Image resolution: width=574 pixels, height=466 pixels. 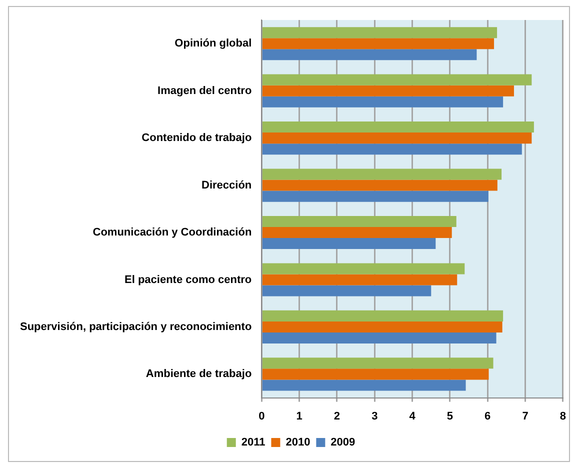 I want to click on y-tick-label: Dirección, so click(x=227, y=185).